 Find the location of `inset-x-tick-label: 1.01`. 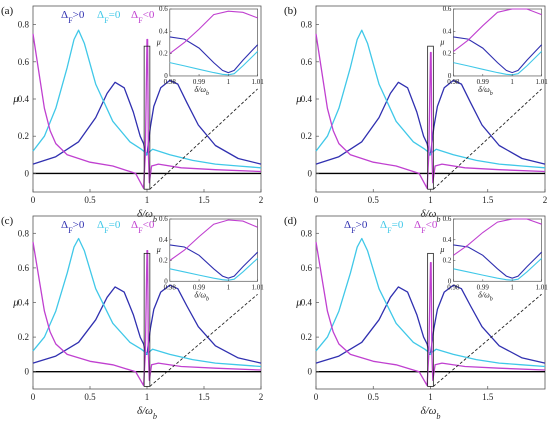

inset-x-tick-label: 1.01 is located at coordinates (257, 82).